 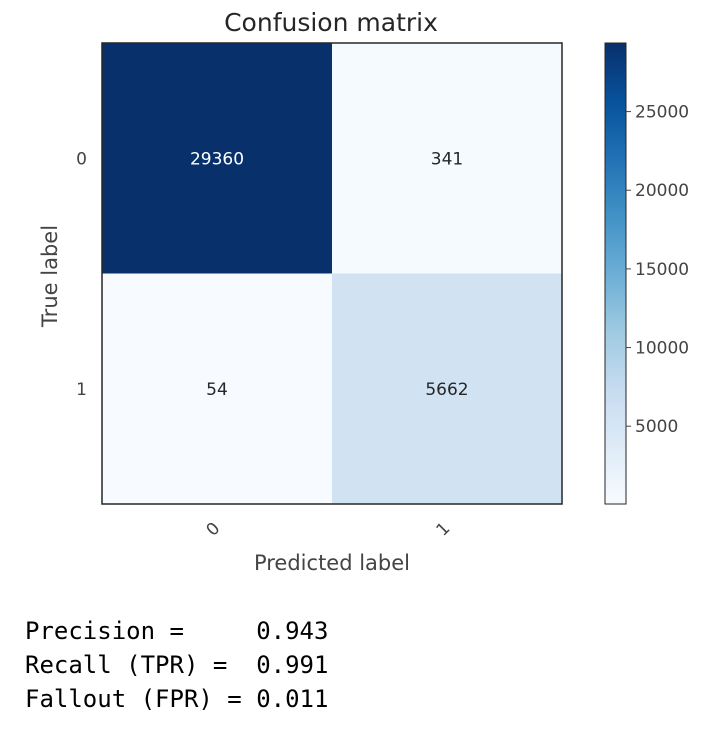 I want to click on chart-title: Confusion matrix, so click(x=331, y=22).